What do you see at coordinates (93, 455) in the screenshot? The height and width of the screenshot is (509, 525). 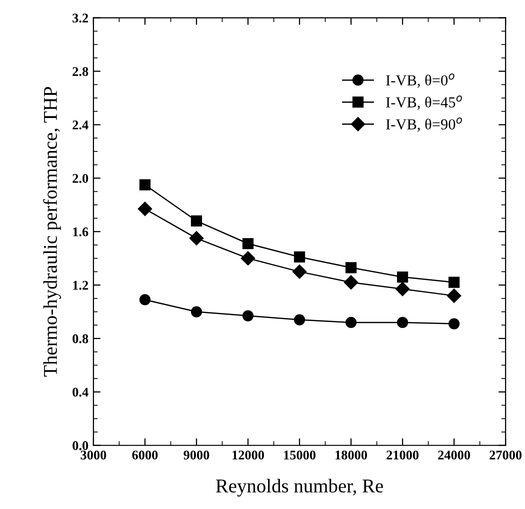 I see `x-tick-label: 3000` at bounding box center [93, 455].